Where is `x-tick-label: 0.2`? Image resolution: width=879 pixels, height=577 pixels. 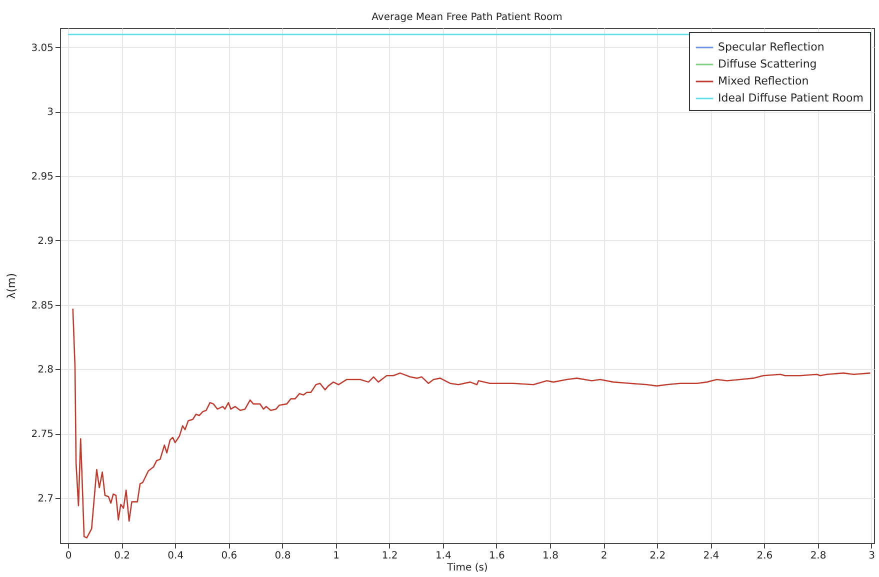
x-tick-label: 0.2 is located at coordinates (122, 556).